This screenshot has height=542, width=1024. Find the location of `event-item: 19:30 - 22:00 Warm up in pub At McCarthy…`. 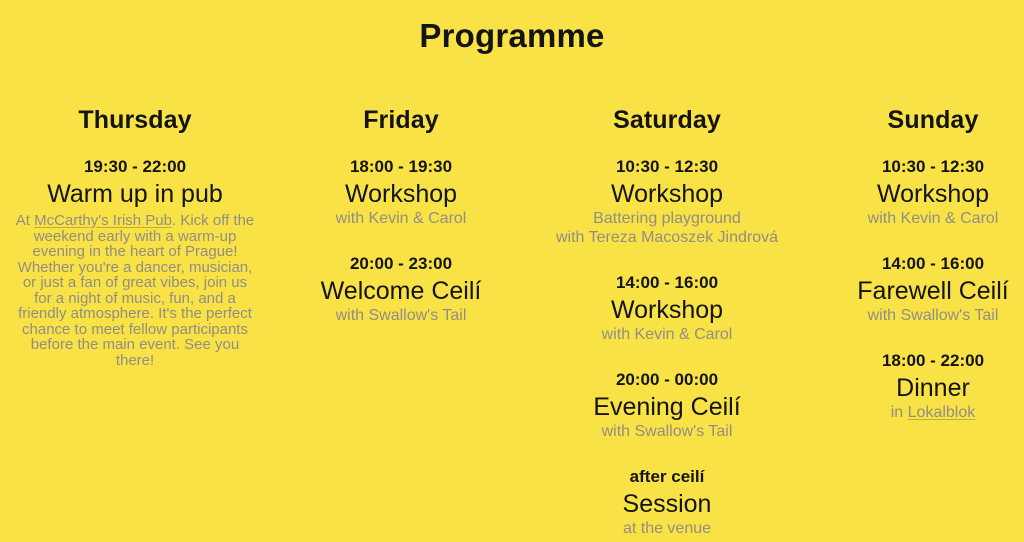

event-item: 19:30 - 22:00 Warm up in pub At McCarthy… is located at coordinates (135, 262).